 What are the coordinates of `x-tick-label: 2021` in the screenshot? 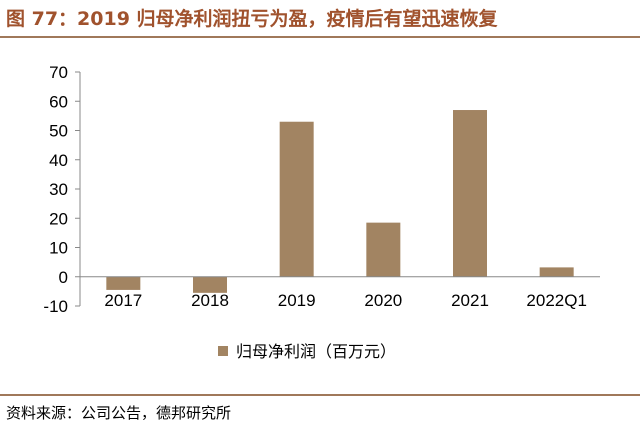 It's located at (470, 300).